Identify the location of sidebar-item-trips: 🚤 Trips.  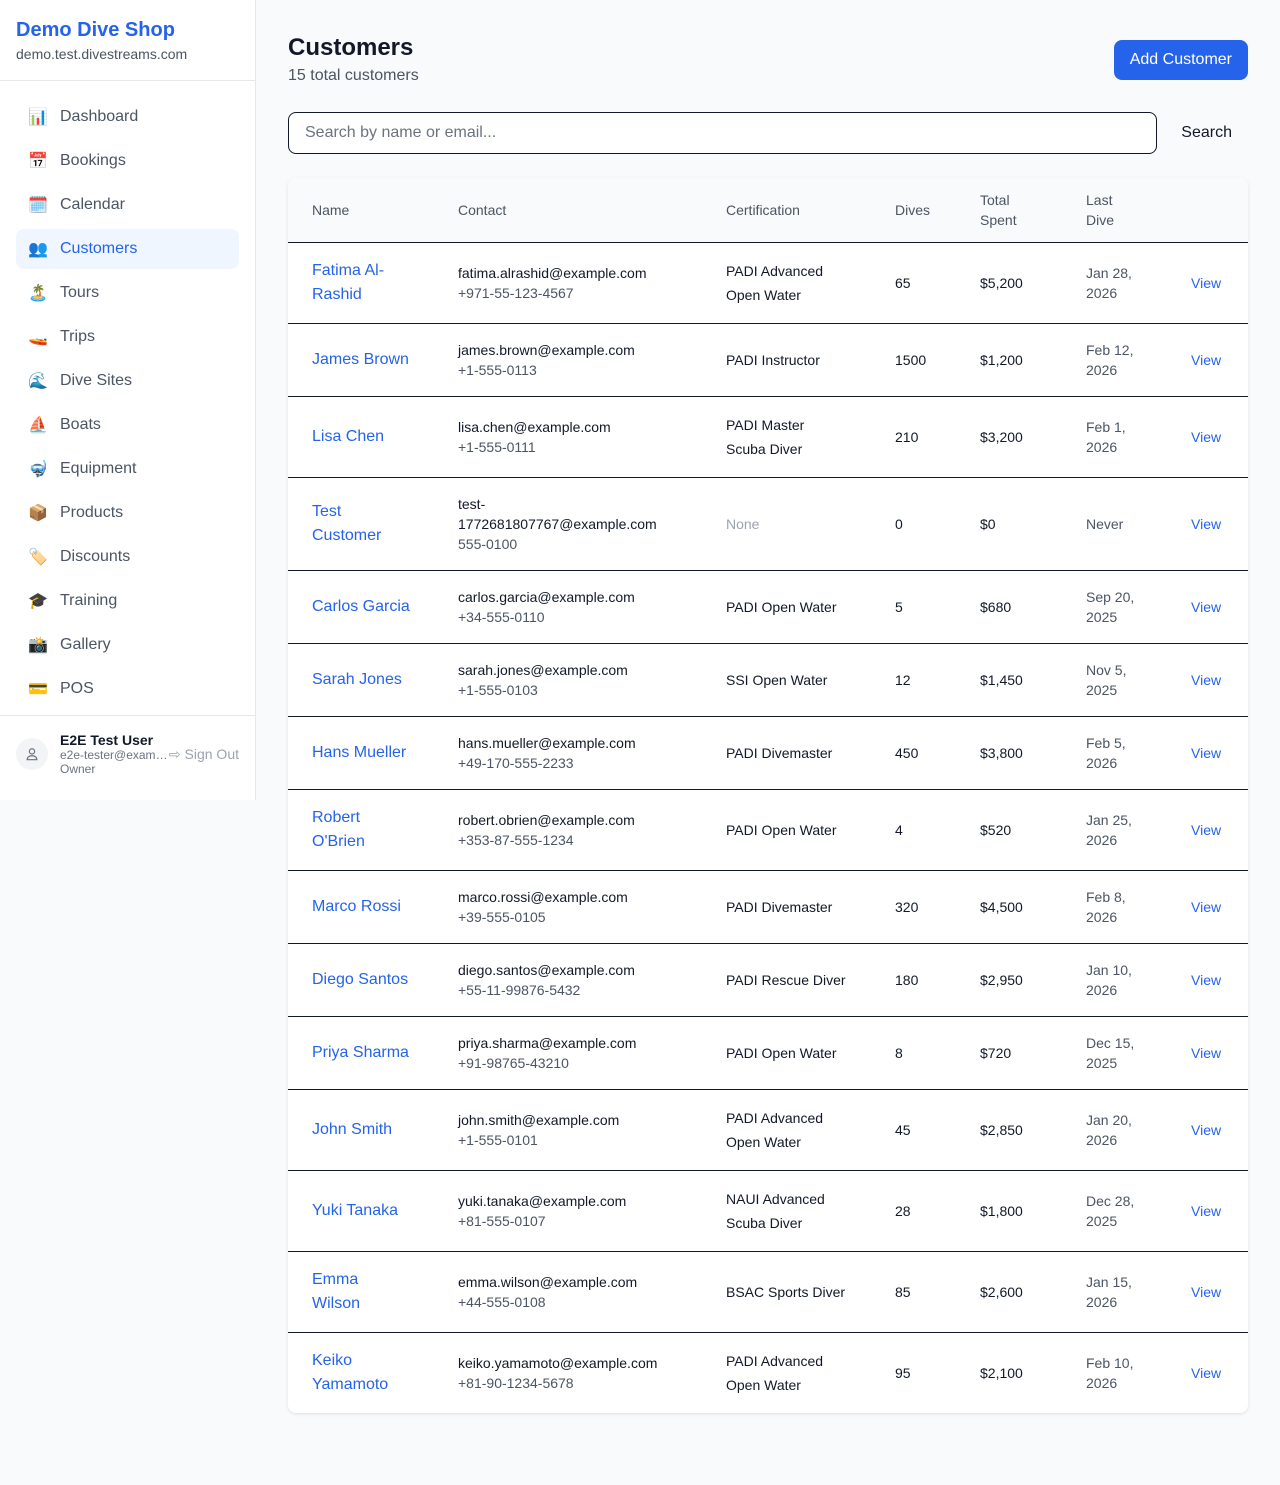
(127, 337).